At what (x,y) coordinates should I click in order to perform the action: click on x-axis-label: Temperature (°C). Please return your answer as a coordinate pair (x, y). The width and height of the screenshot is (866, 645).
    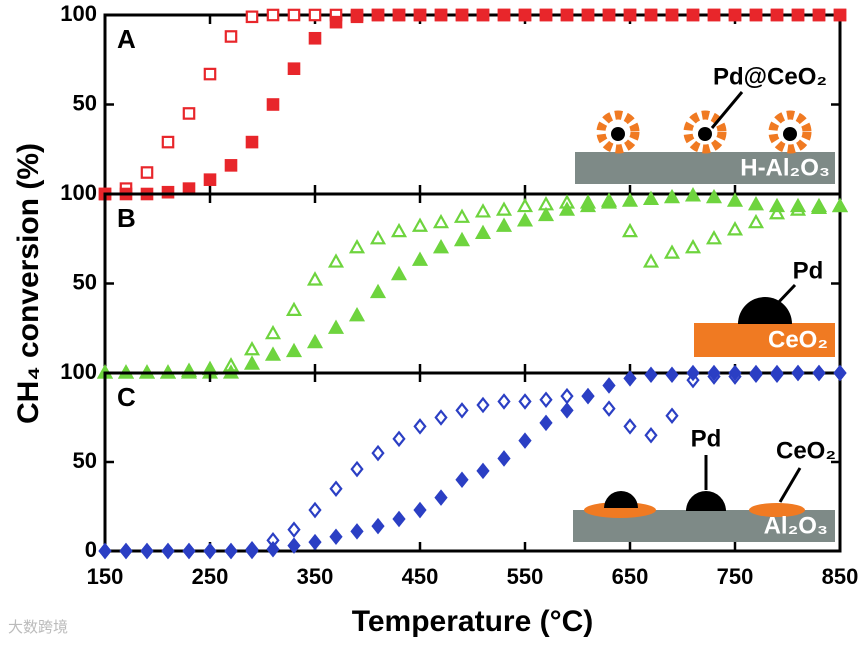
    Looking at the image, I should click on (472, 621).